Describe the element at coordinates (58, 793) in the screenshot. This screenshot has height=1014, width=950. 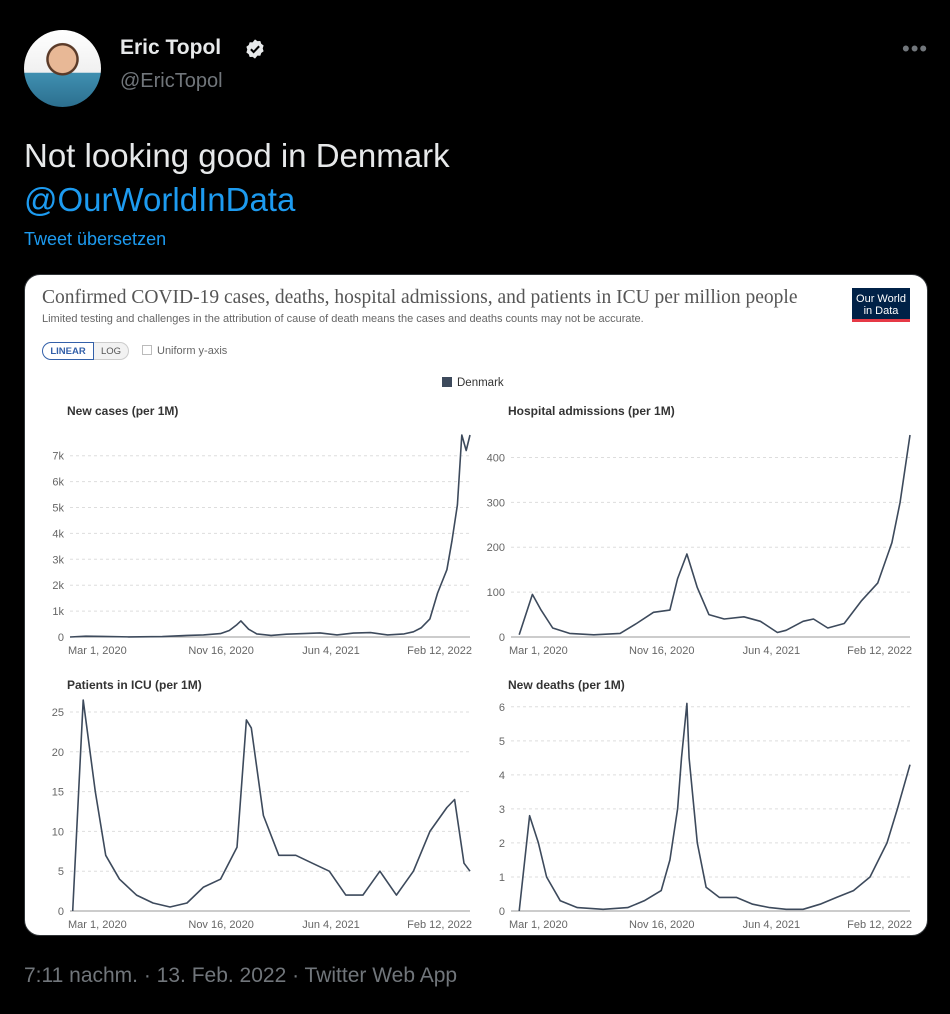
I see `y-tick-label: 15` at that location.